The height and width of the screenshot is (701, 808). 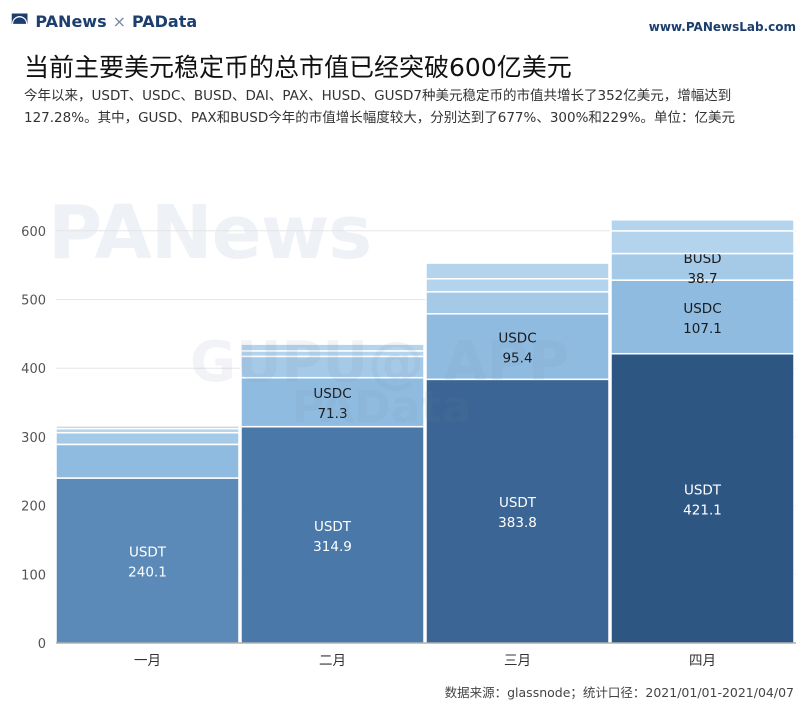 I want to click on y-tick-label: 0, so click(x=42, y=644).